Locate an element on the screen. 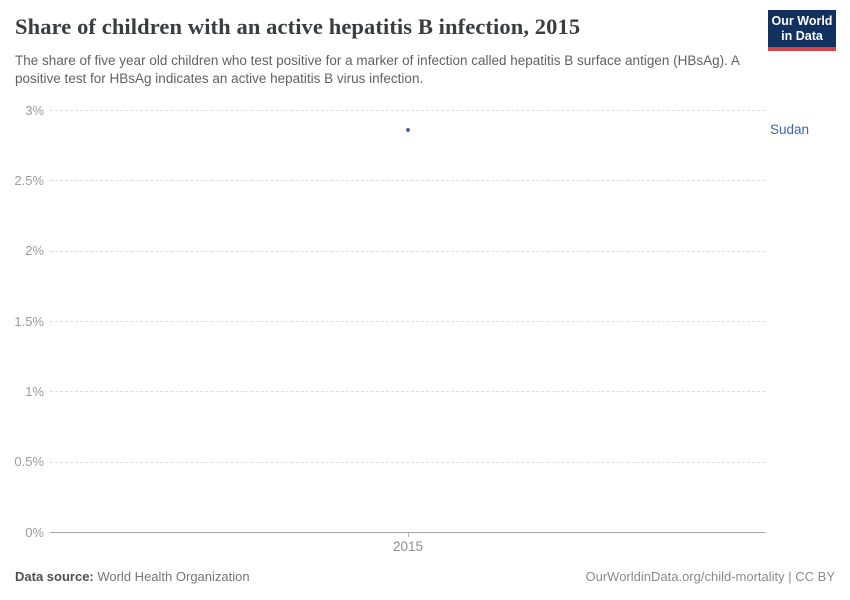 This screenshot has width=850, height=600. data-source-value: World Health Organization is located at coordinates (171, 576).